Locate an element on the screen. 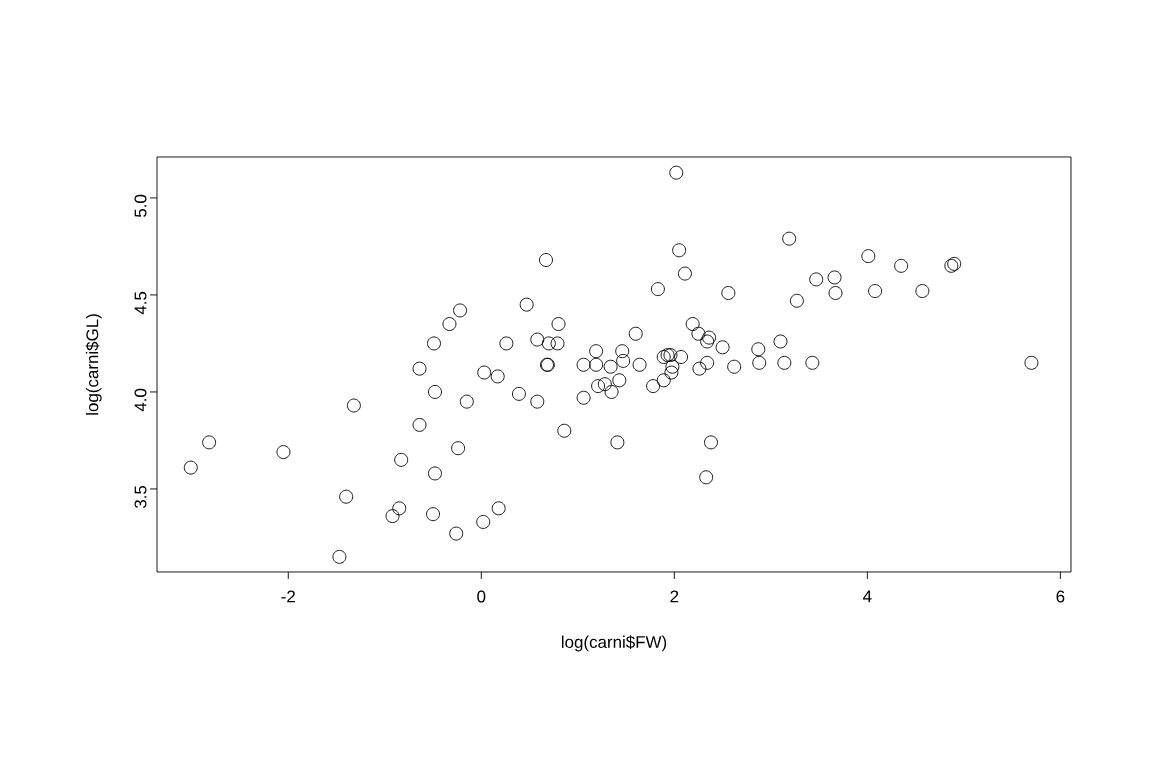  x-tick-label: -2 is located at coordinates (288, 596).